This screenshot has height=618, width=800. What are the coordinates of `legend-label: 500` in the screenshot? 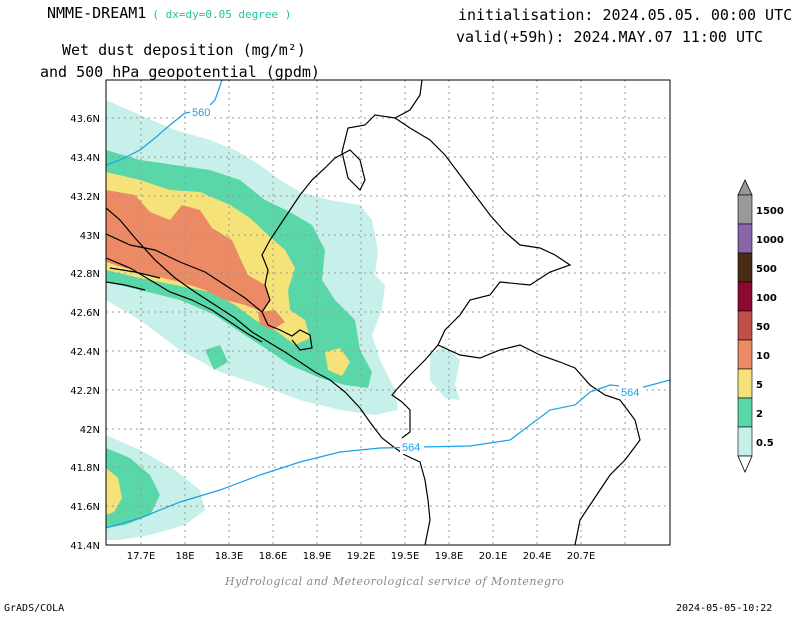 It's located at (766, 269).